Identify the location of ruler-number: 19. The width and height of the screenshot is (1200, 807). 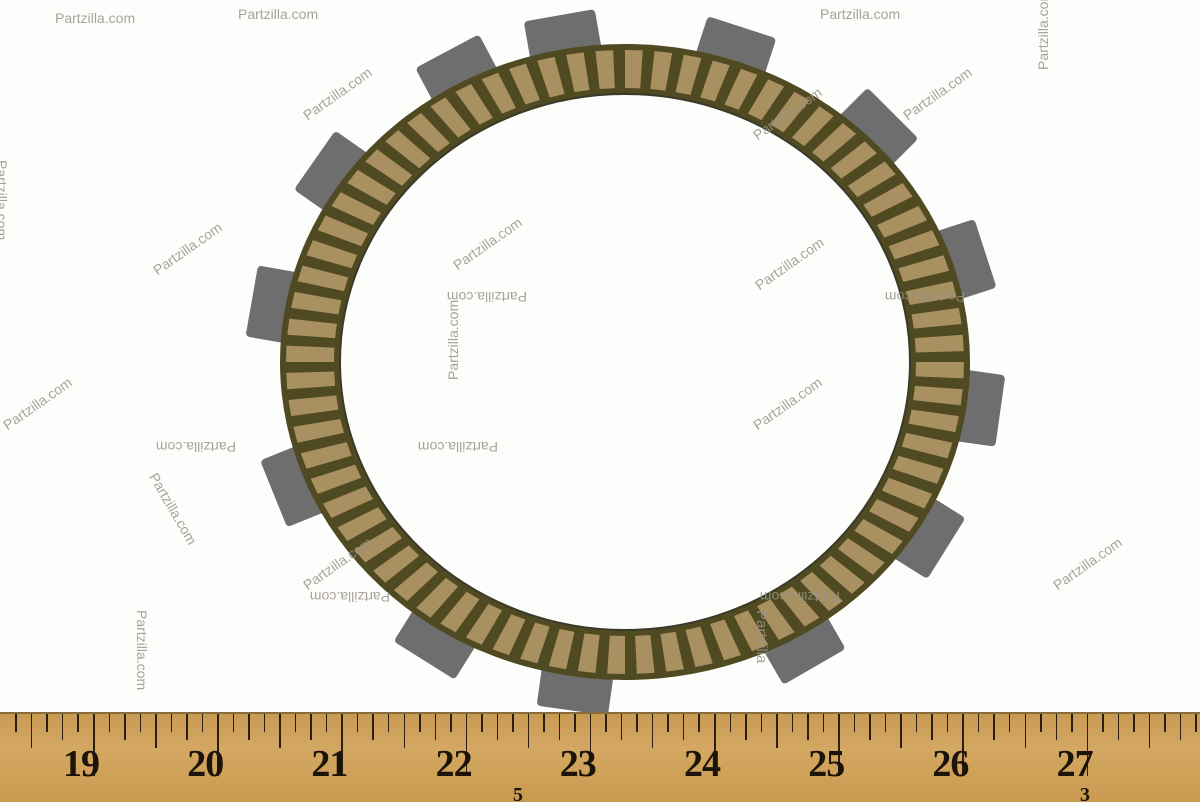
(81, 764).